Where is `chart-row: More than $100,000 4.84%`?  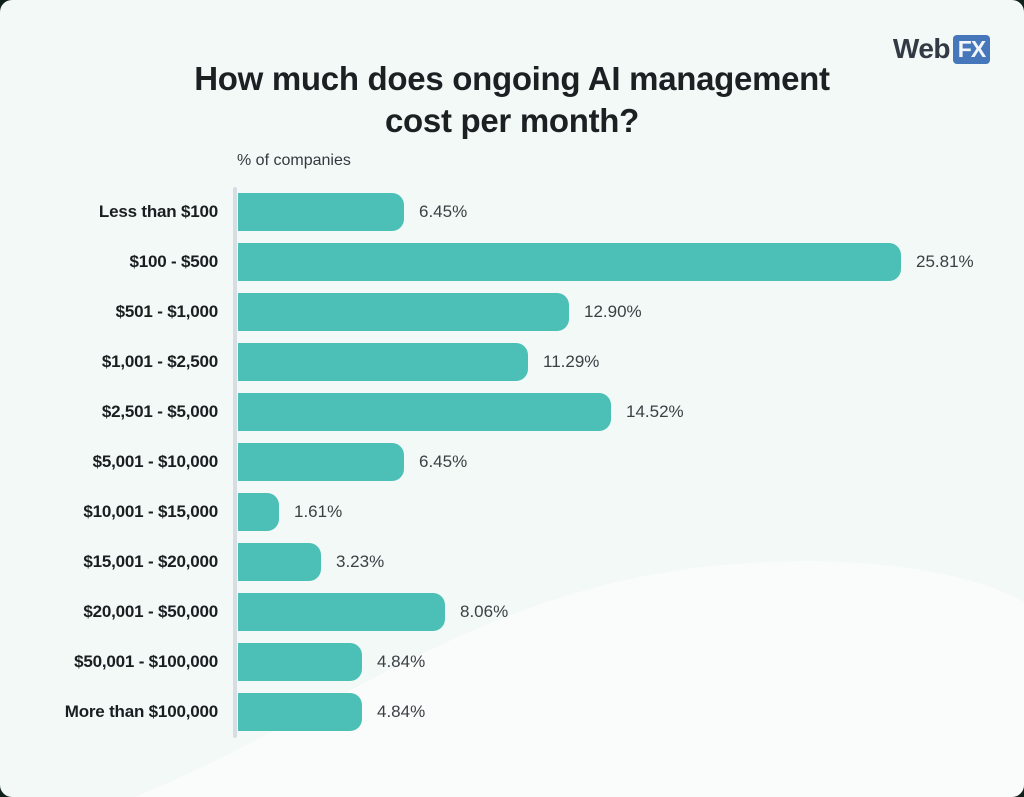 chart-row: More than $100,000 4.84% is located at coordinates (512, 712).